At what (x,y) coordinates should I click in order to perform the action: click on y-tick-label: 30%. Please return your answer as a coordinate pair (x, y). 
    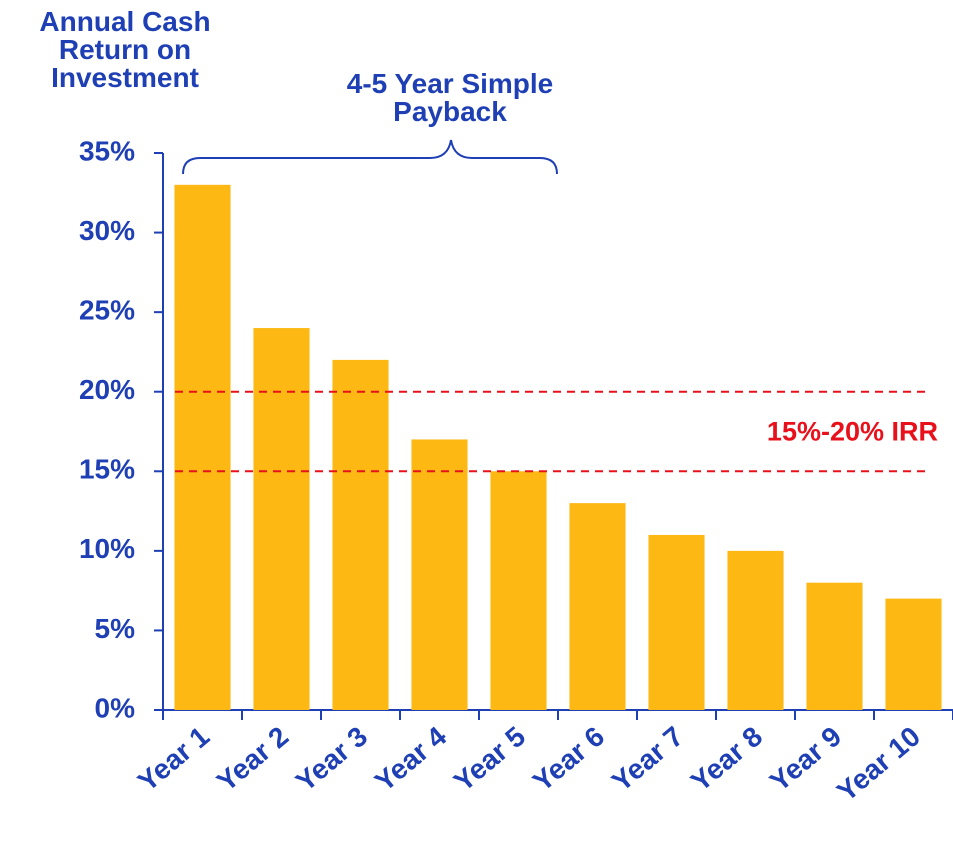
    Looking at the image, I should click on (107, 230).